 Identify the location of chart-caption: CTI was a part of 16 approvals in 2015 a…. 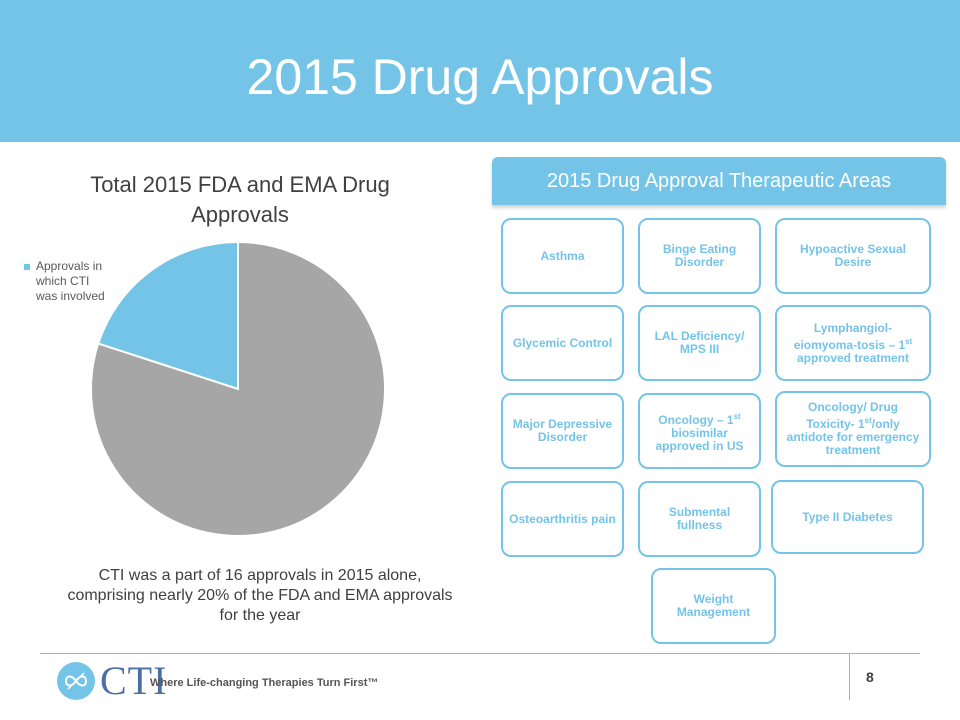
(260, 595).